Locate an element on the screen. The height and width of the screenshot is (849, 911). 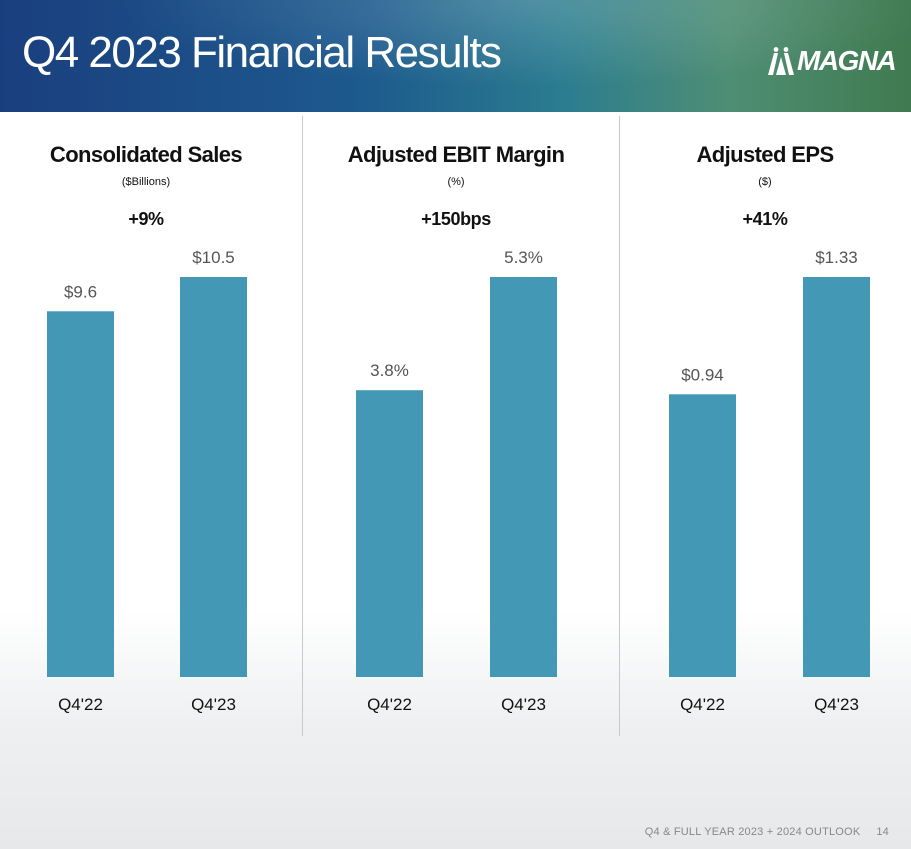
eps-panel-title: Adjusted EPS is located at coordinates (765, 154).